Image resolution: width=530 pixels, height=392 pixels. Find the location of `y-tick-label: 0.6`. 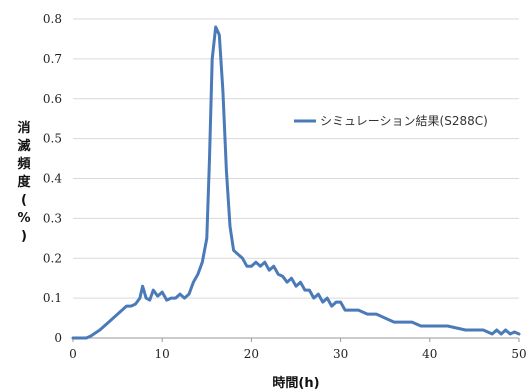

y-tick-label: 0.6 is located at coordinates (52, 99).